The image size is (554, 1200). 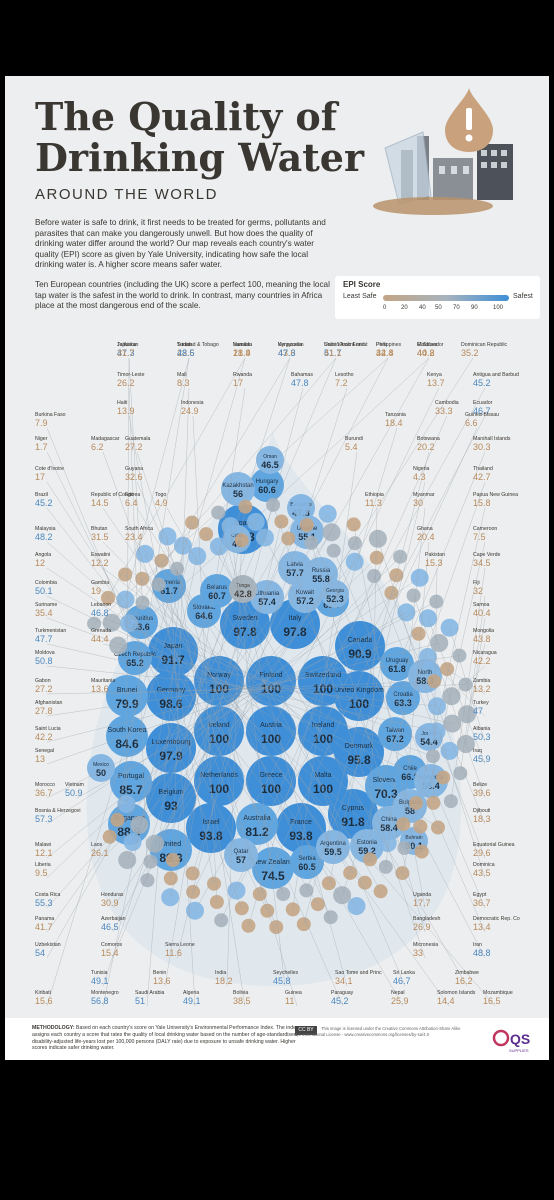 I want to click on outer-value-label: 12.1, so click(x=44, y=853).